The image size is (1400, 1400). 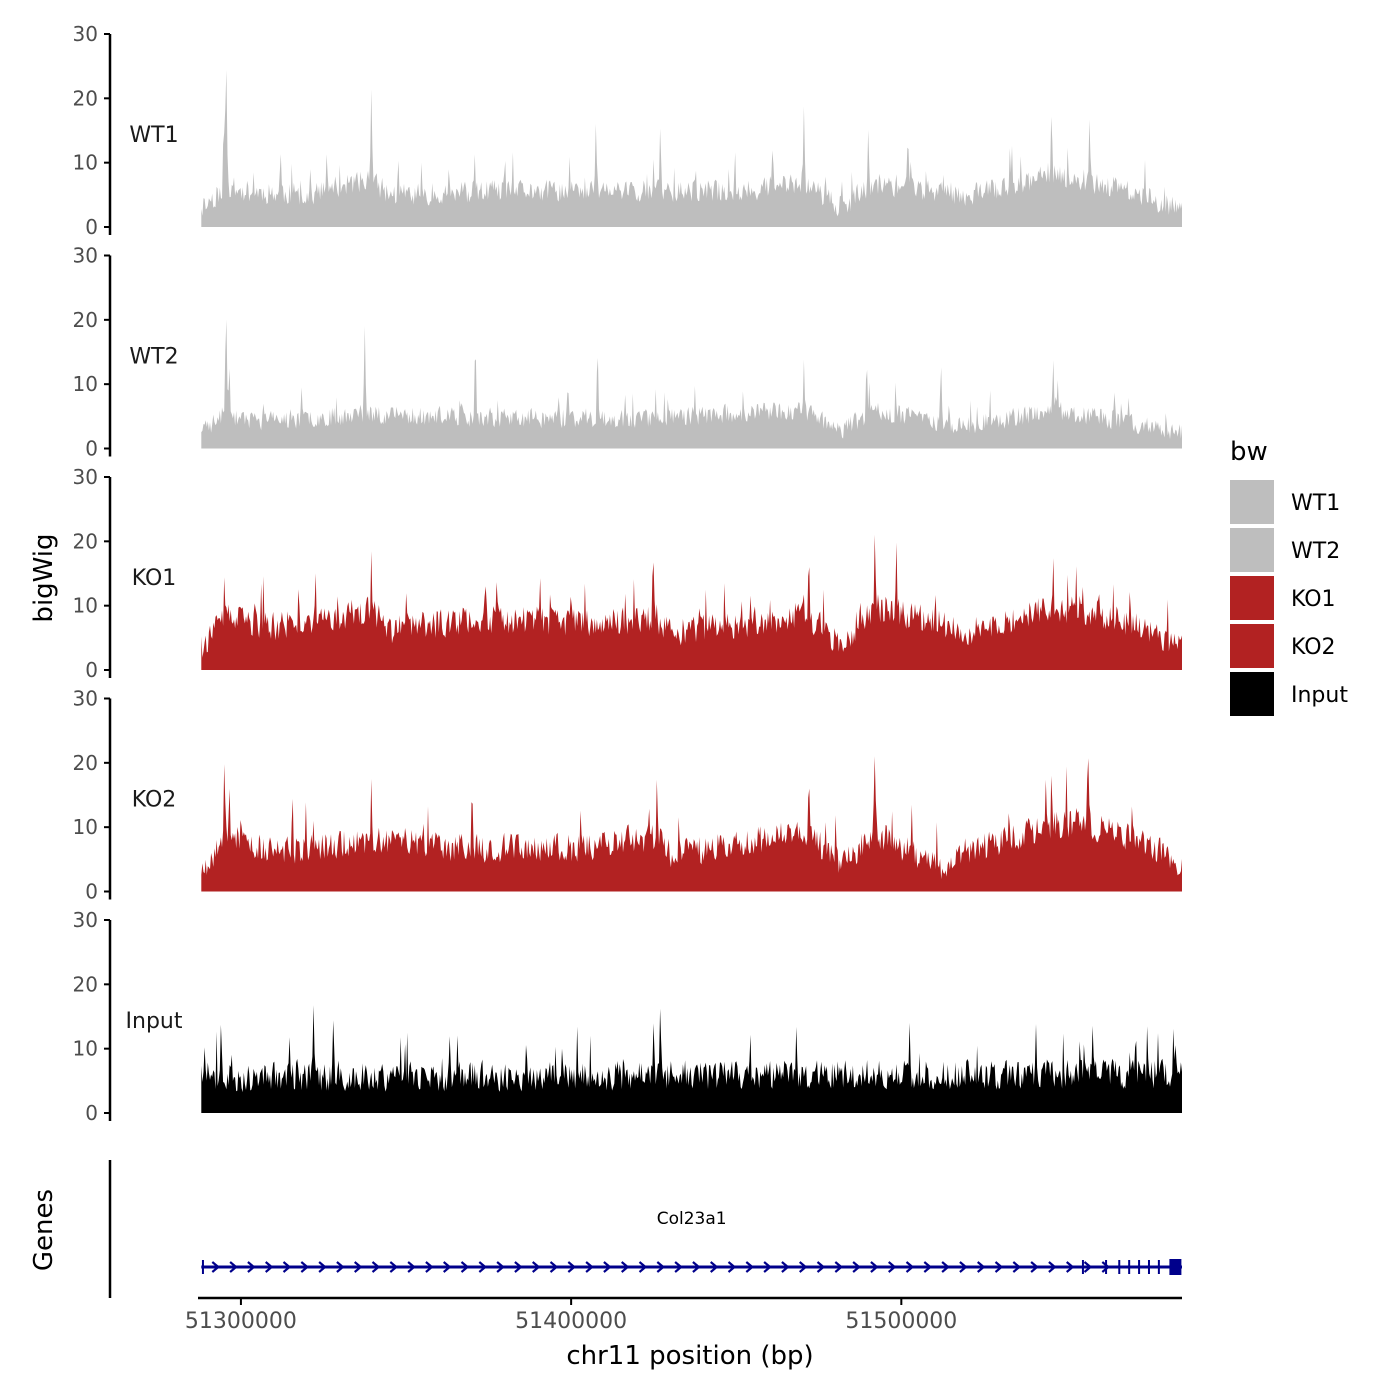 I want to click on legend-label: KO2, so click(x=1313, y=647).